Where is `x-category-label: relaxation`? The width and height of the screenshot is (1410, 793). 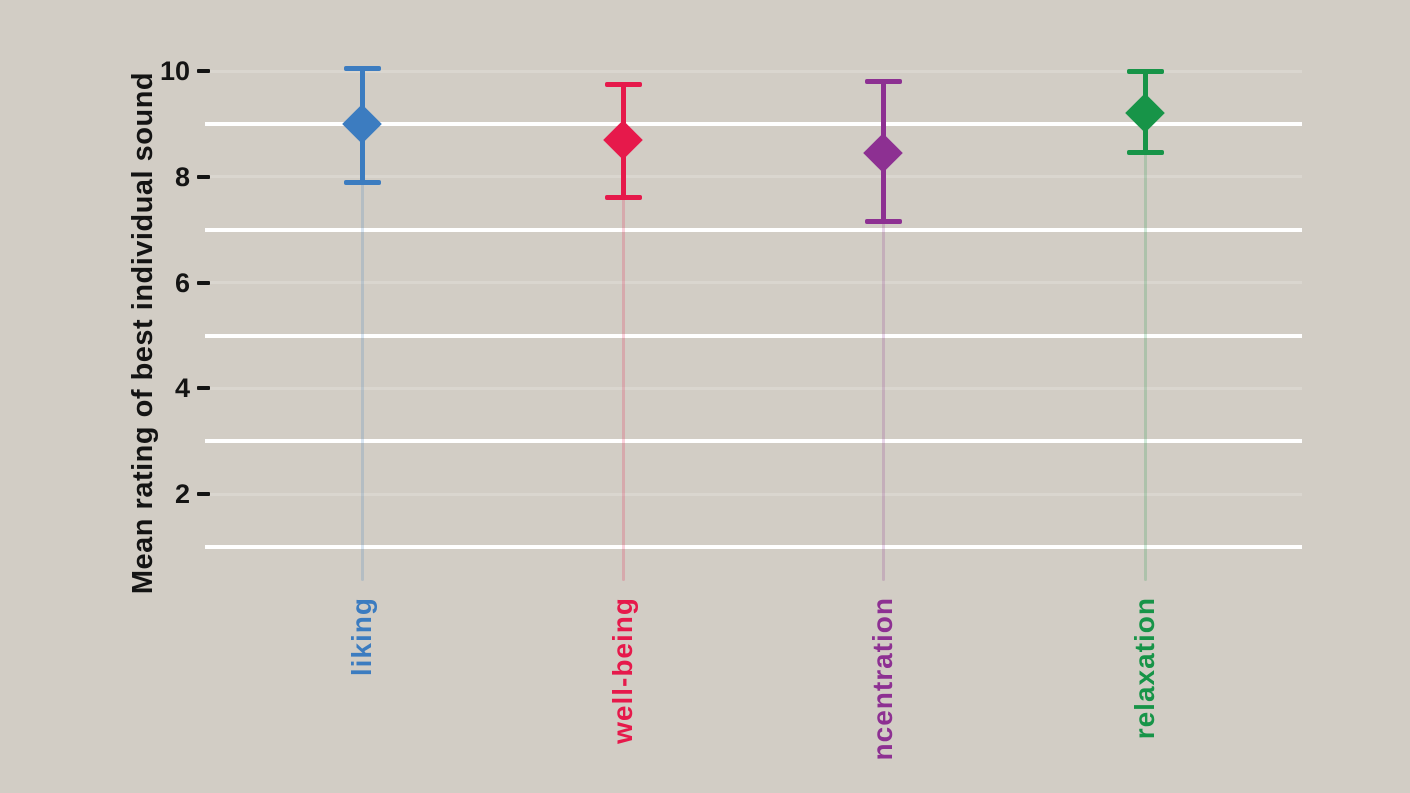
x-category-label: relaxation is located at coordinates (1144, 668).